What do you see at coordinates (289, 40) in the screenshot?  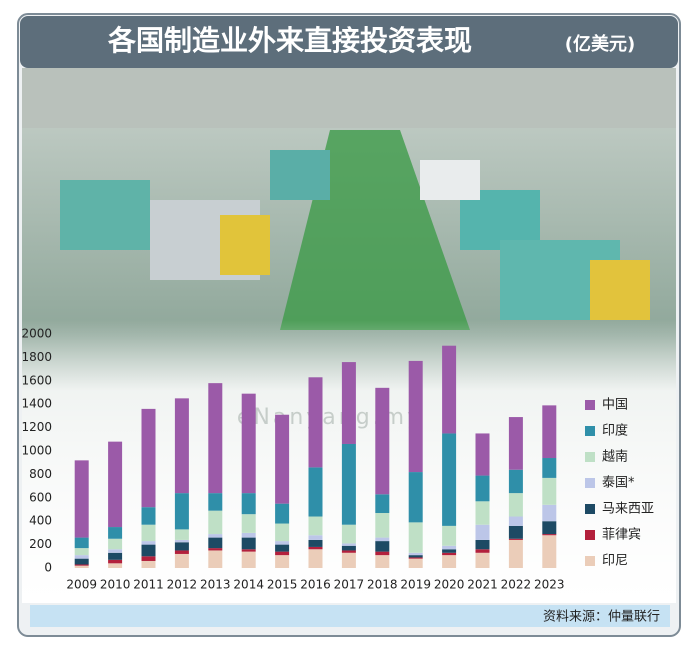 I see `chart-title: 各国制造业外来直接投资表现` at bounding box center [289, 40].